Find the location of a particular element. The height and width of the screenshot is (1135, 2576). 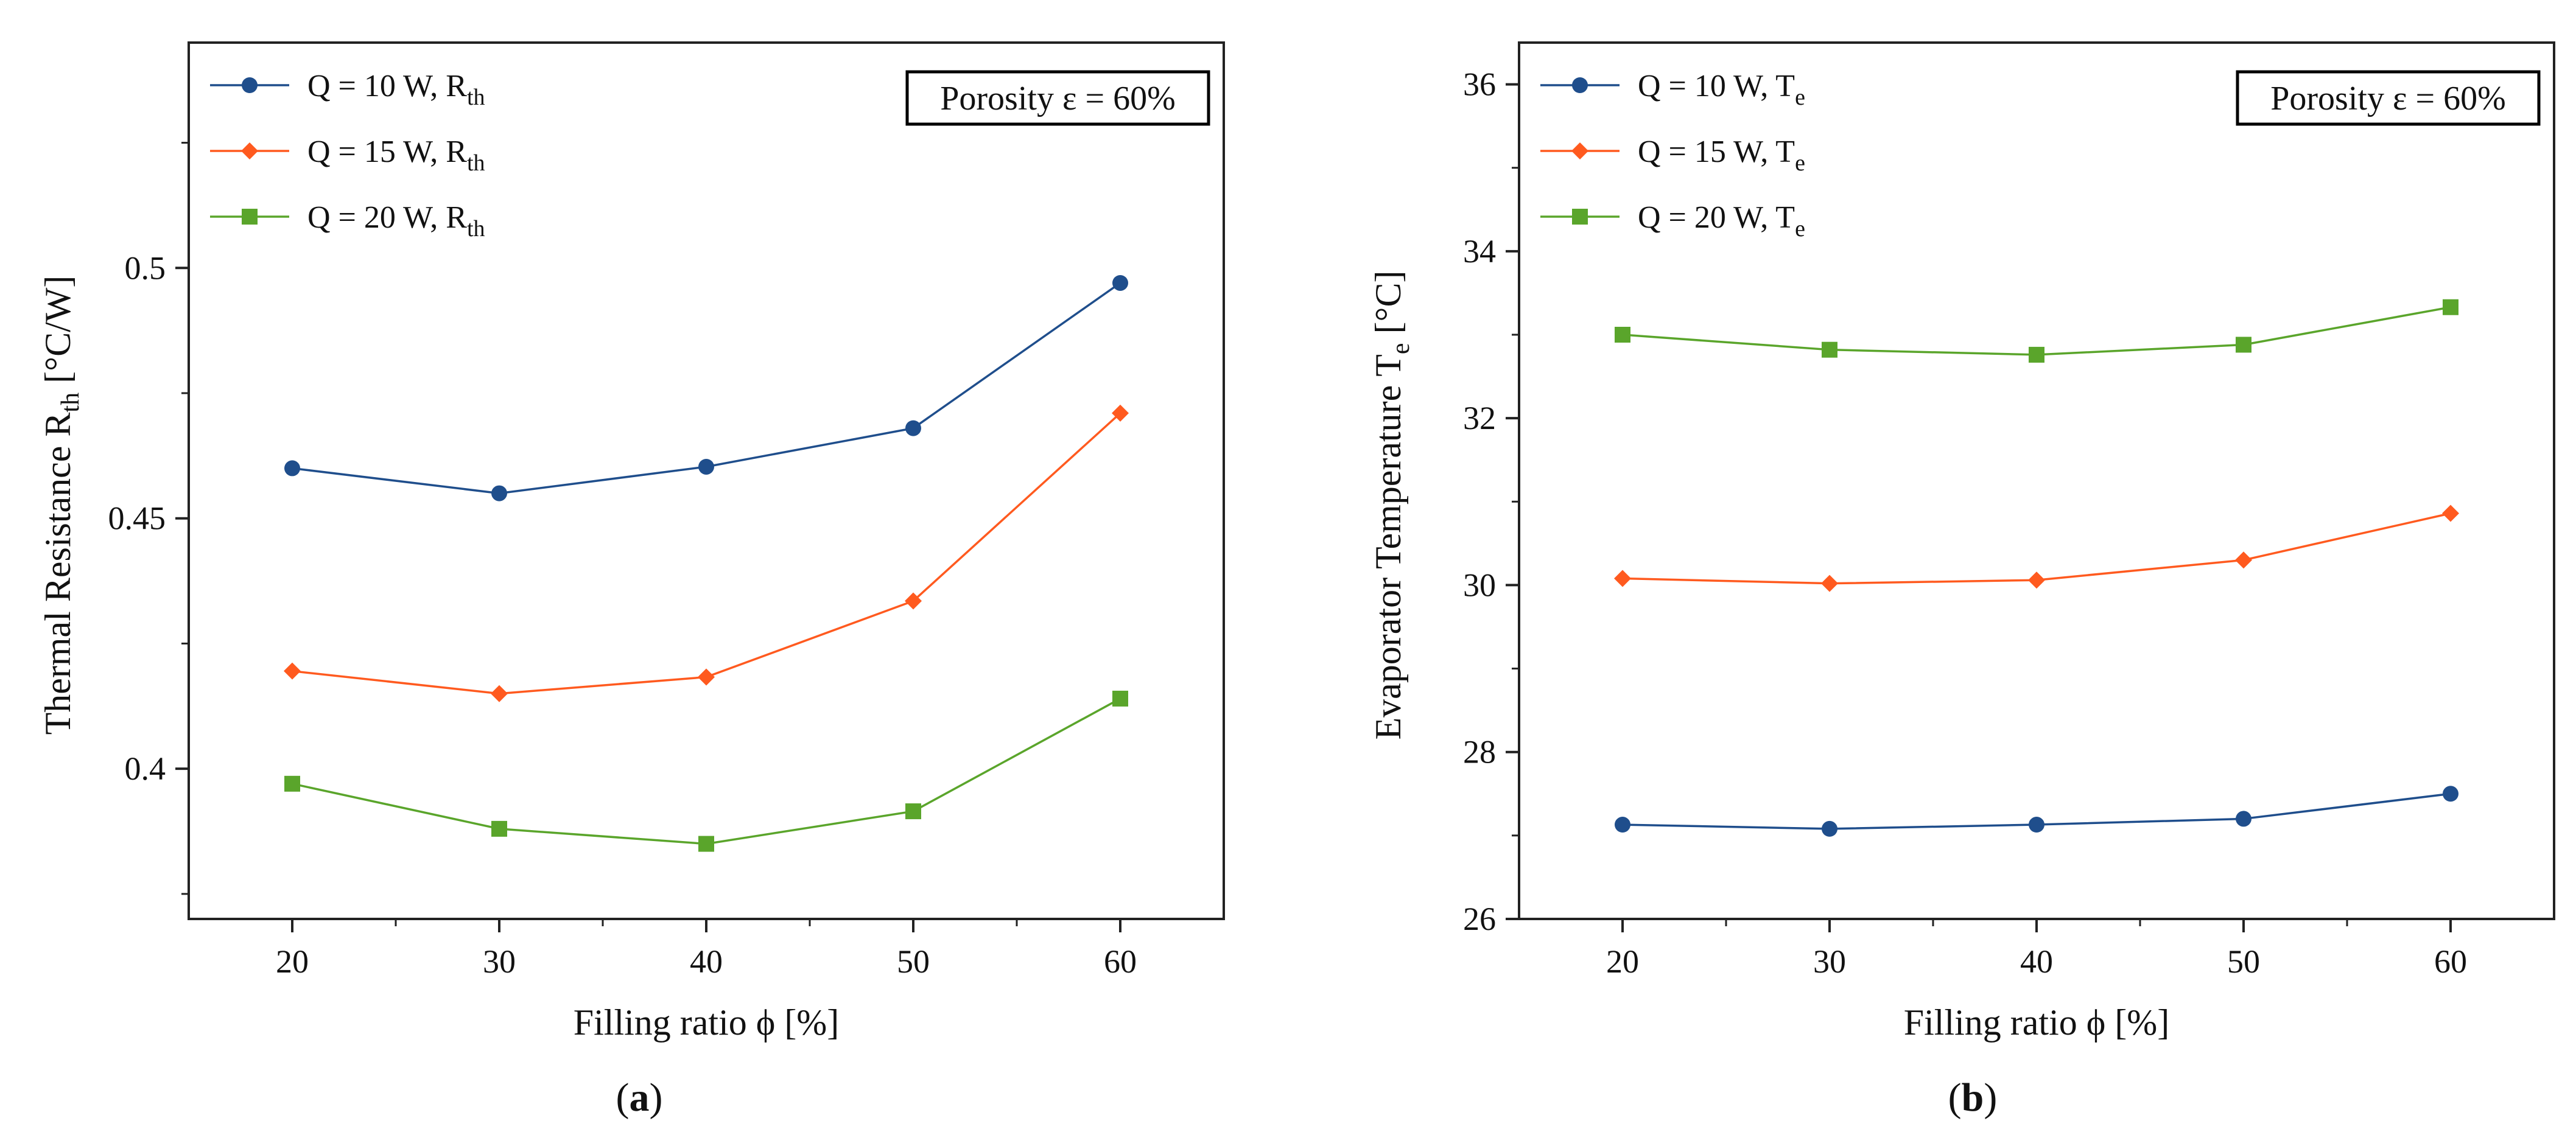

legend-entry-1: Q = 10 W, Te is located at coordinates (1673, 89).